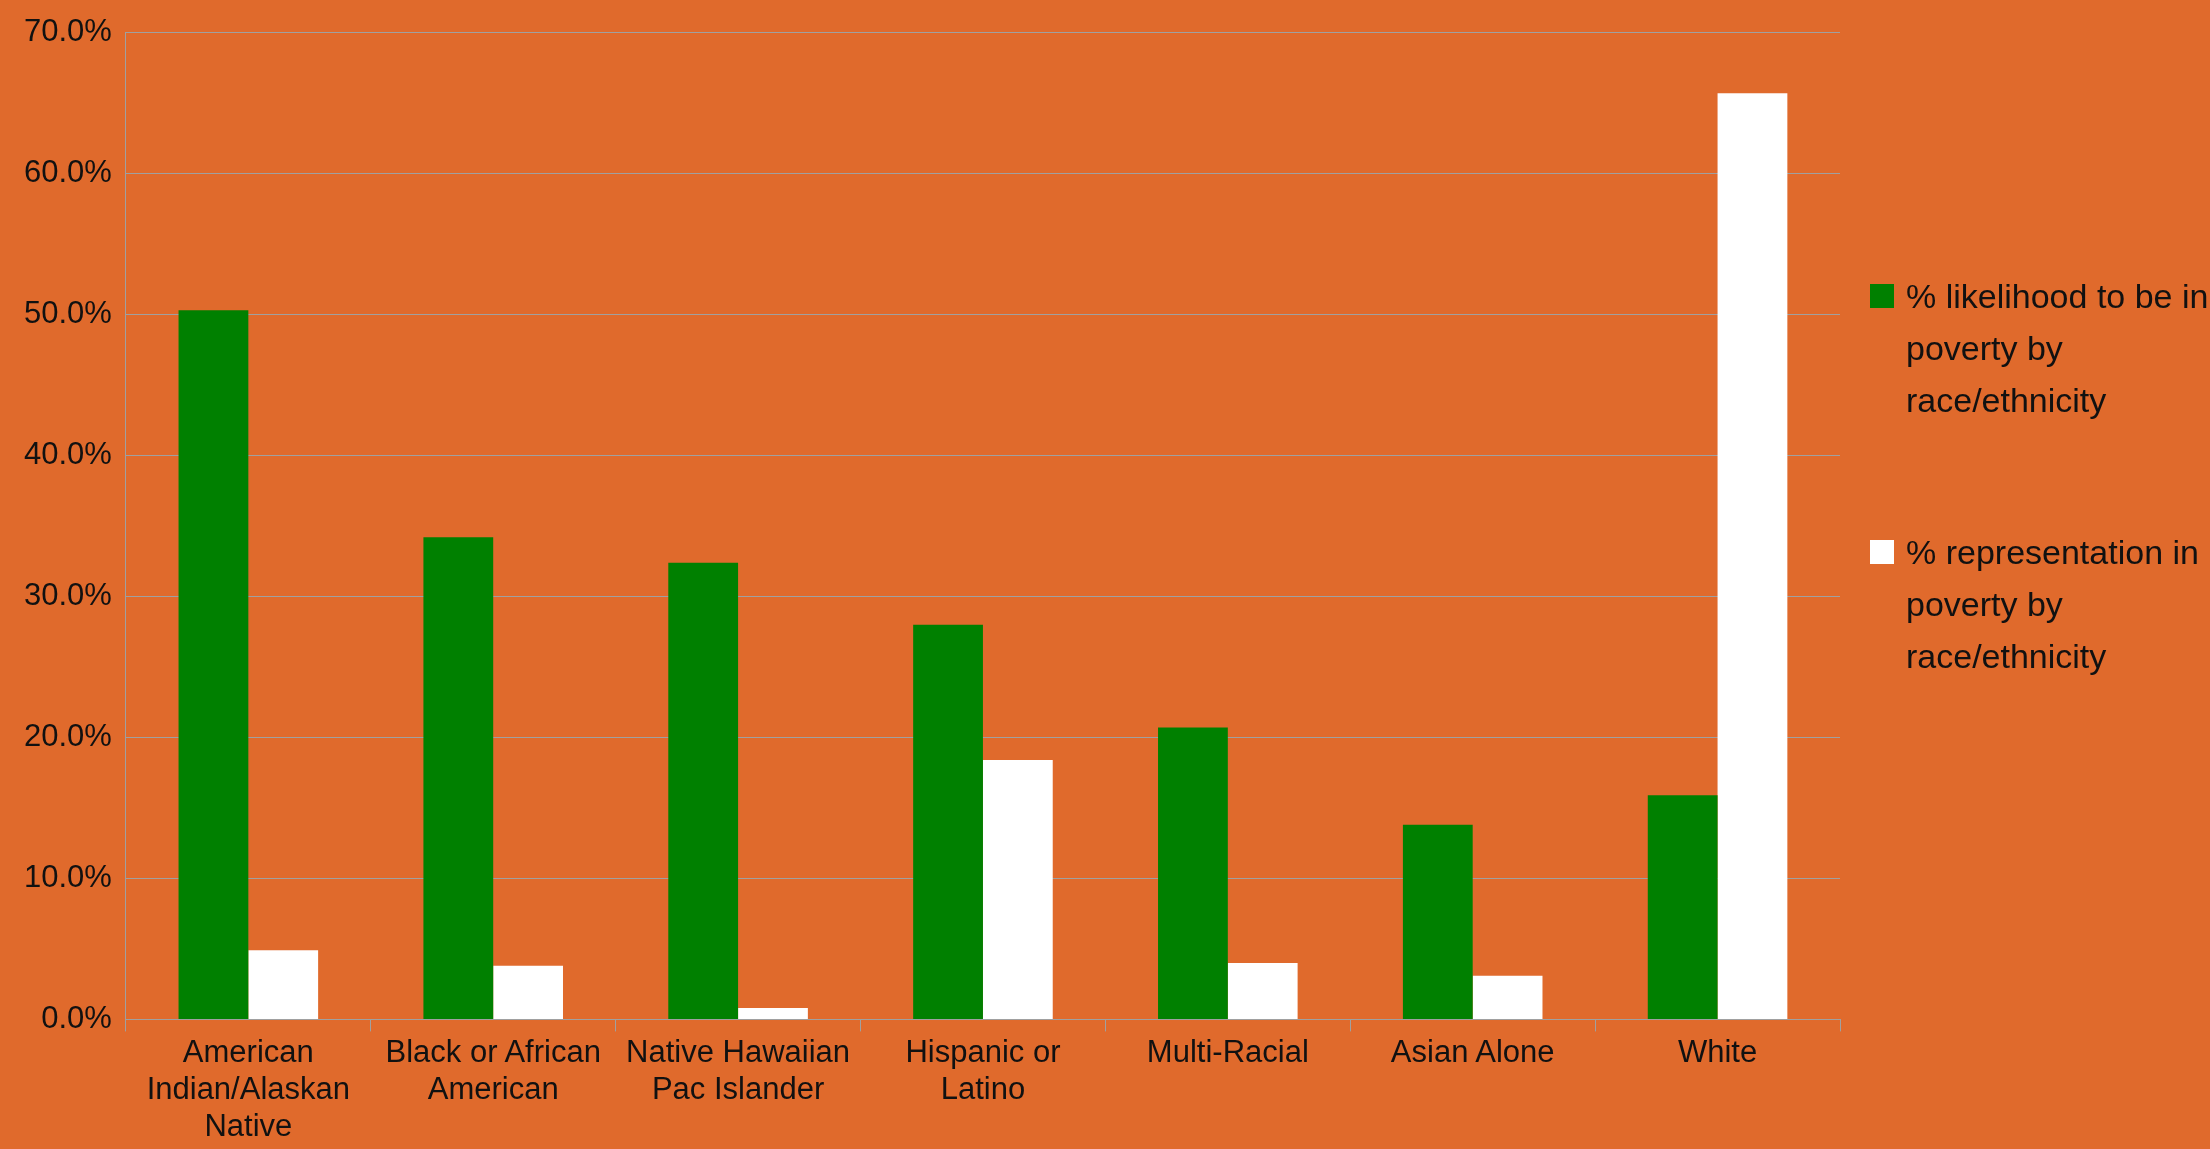 This screenshot has height=1149, width=2210. What do you see at coordinates (738, 1069) in the screenshot?
I see `x-tick-label: Native Hawaiian Pac Islander` at bounding box center [738, 1069].